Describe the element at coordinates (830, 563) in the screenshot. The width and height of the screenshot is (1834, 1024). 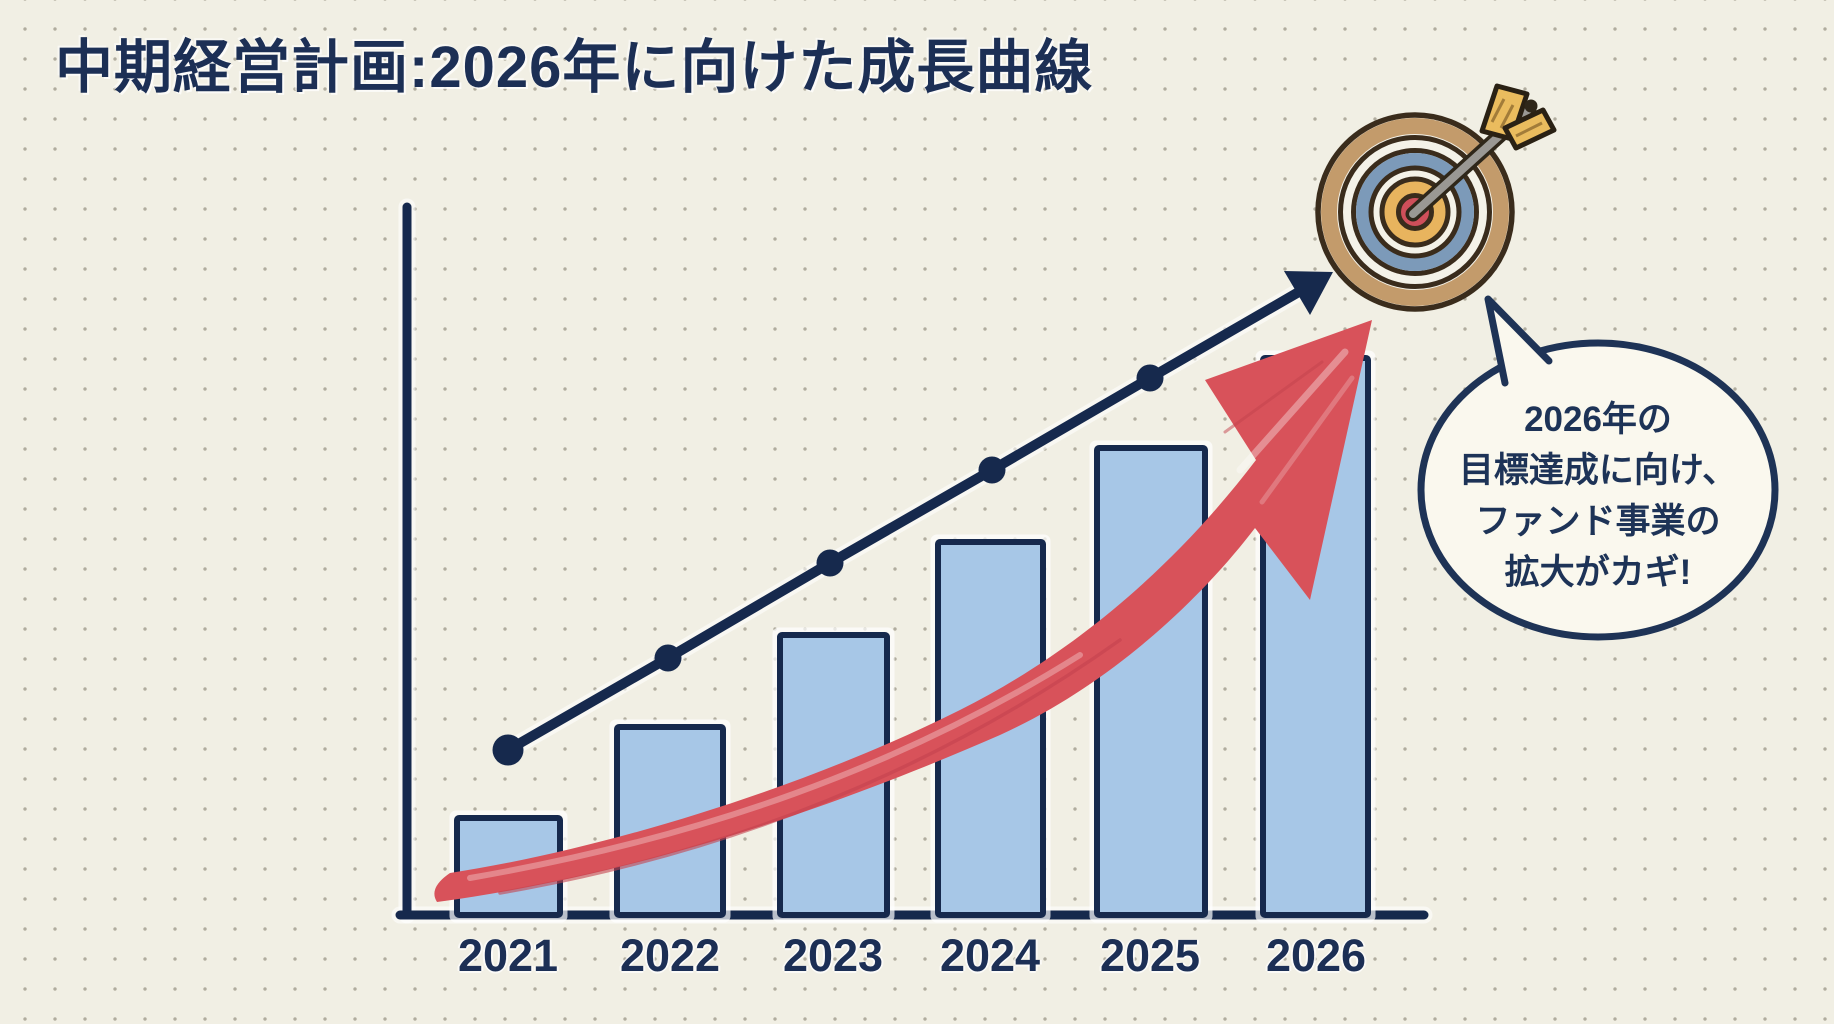
I see `line-dot-2023` at that location.